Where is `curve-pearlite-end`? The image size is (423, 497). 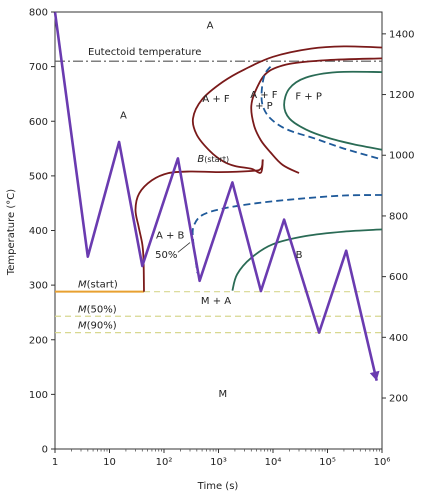 curve-pearlite-end is located at coordinates (316, 115).